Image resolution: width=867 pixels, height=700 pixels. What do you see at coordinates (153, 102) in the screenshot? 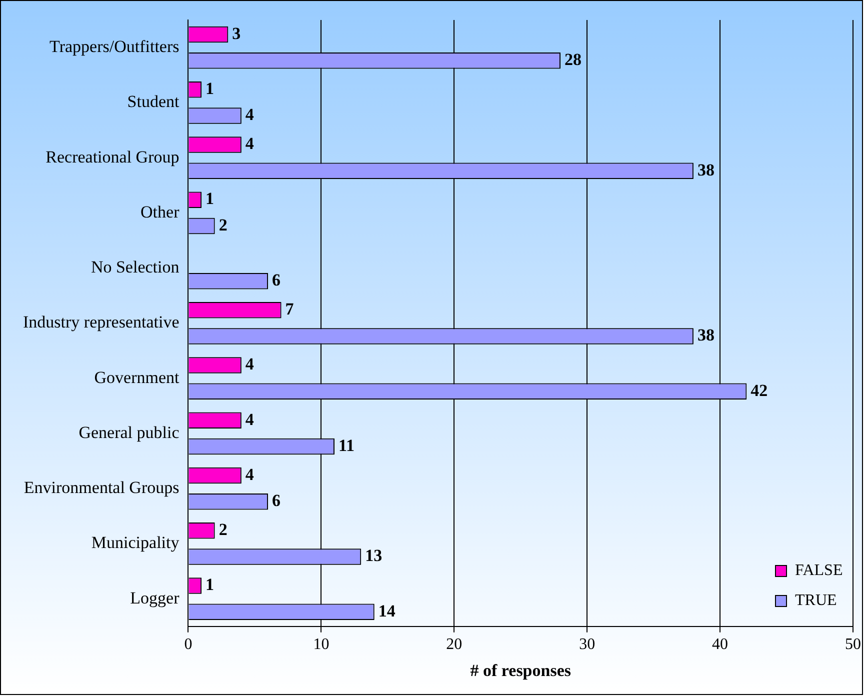
I see `y-tick-label: Student` at bounding box center [153, 102].